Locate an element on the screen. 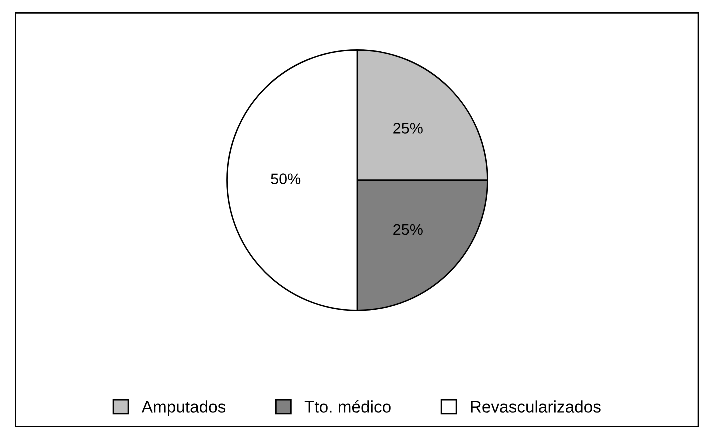 The image size is (715, 440). legend-label: Tto. médico is located at coordinates (347, 406).